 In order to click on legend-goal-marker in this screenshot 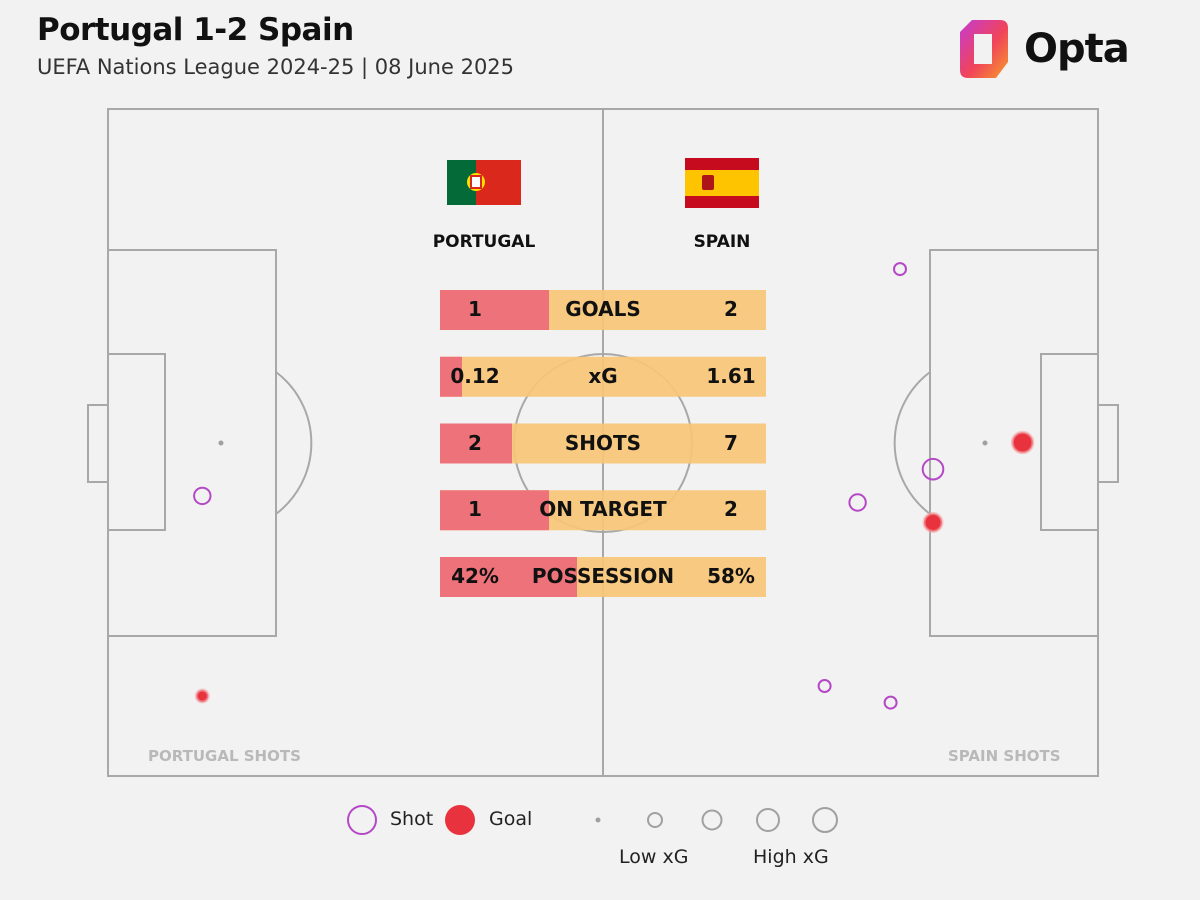, I will do `click(460, 820)`.